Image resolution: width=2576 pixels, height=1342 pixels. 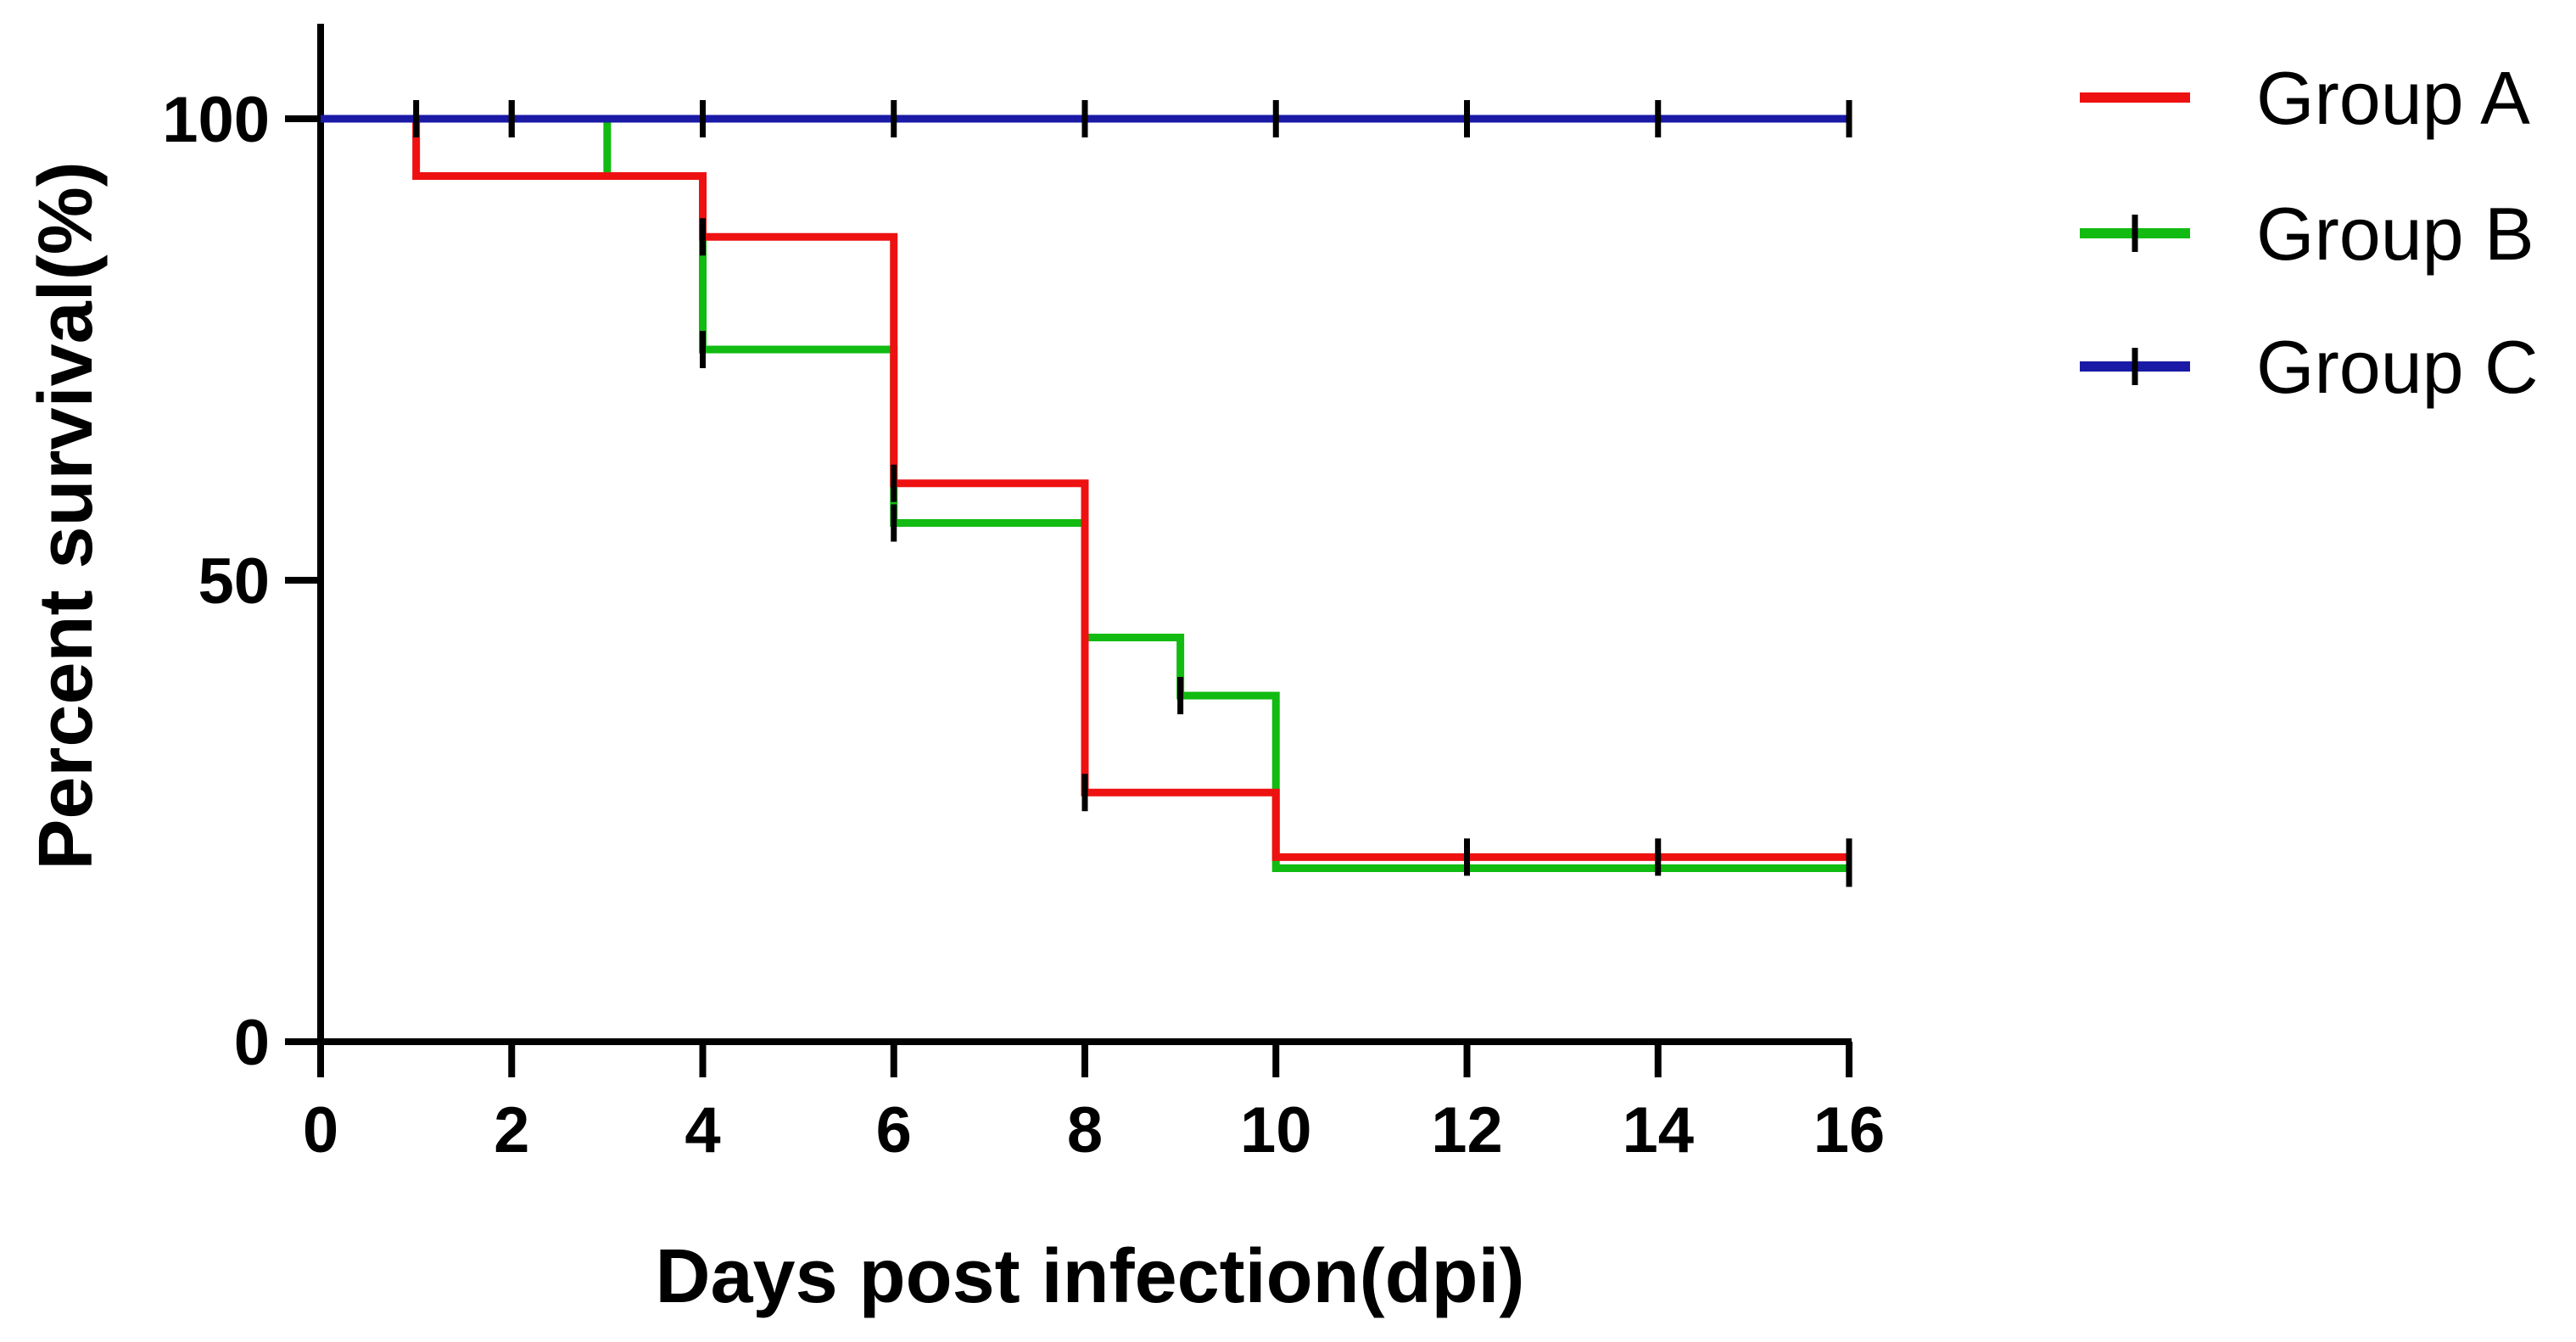 I want to click on x-tick-label-2: 4, so click(x=702, y=1130).